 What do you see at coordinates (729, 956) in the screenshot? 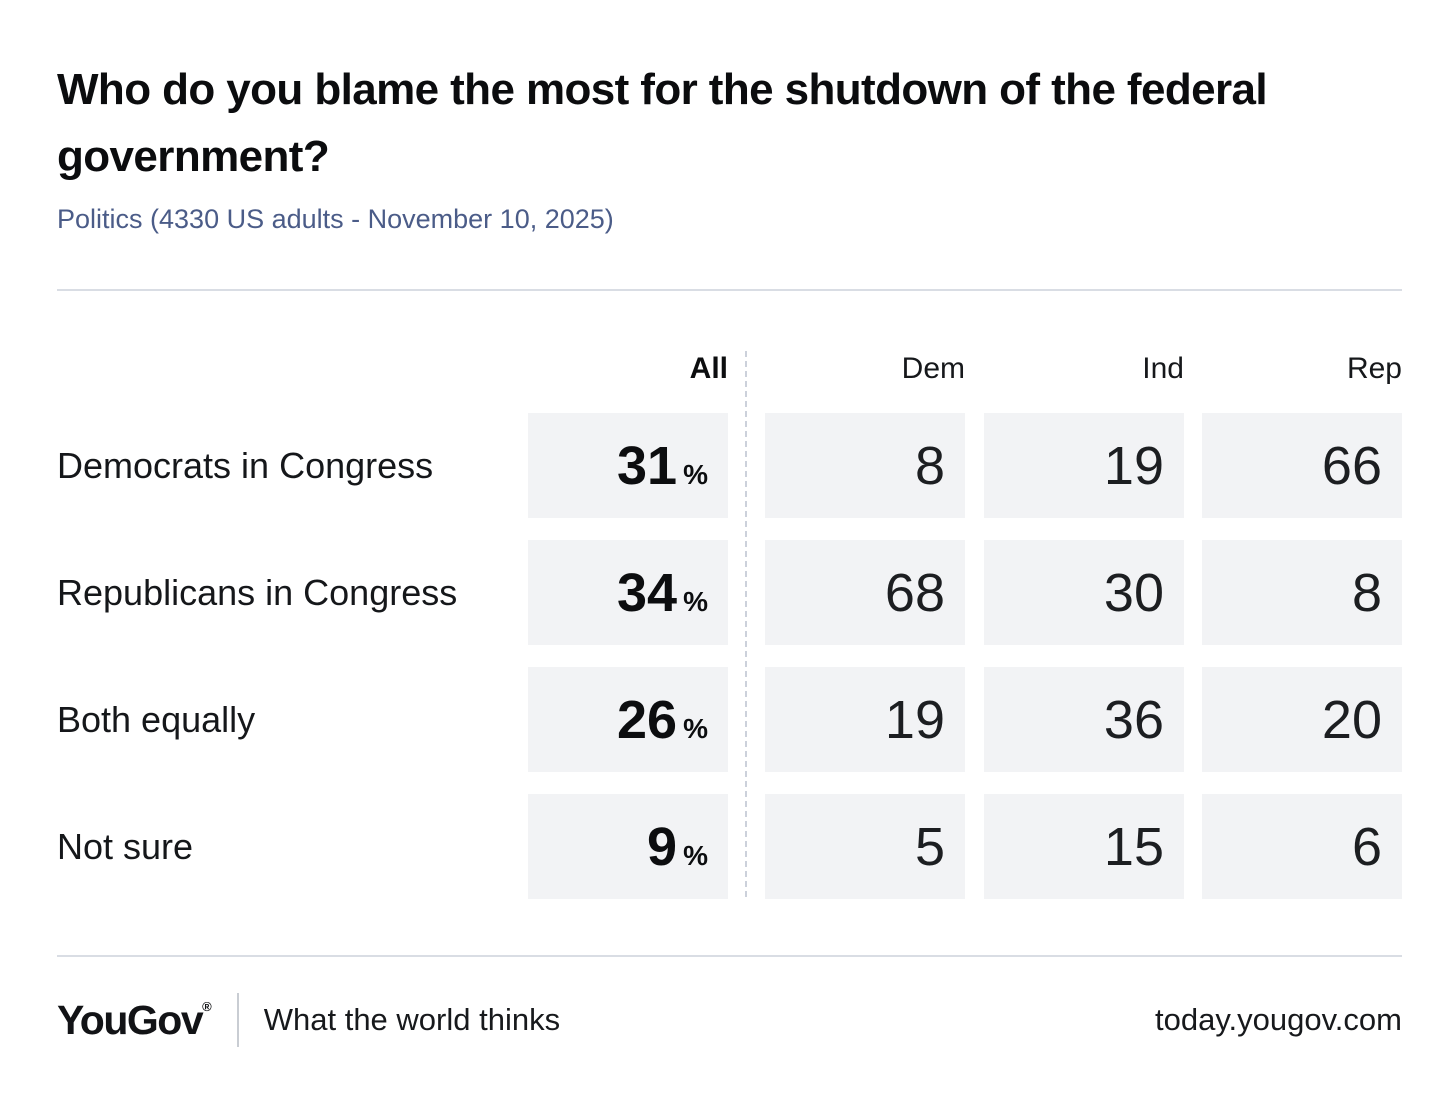
I see `bottom-divider` at bounding box center [729, 956].